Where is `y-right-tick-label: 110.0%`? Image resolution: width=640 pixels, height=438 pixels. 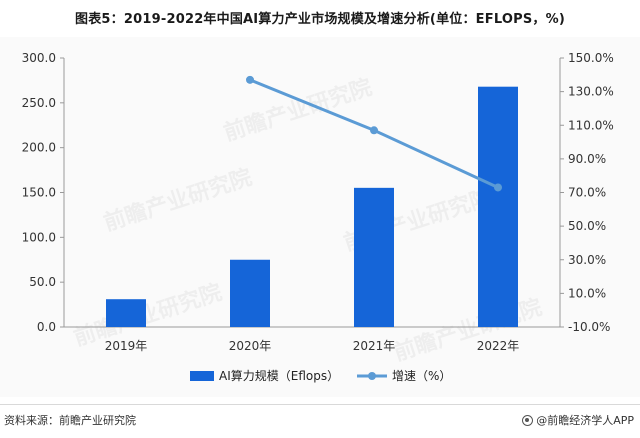
y-right-tick-label: 110.0% is located at coordinates (591, 125).